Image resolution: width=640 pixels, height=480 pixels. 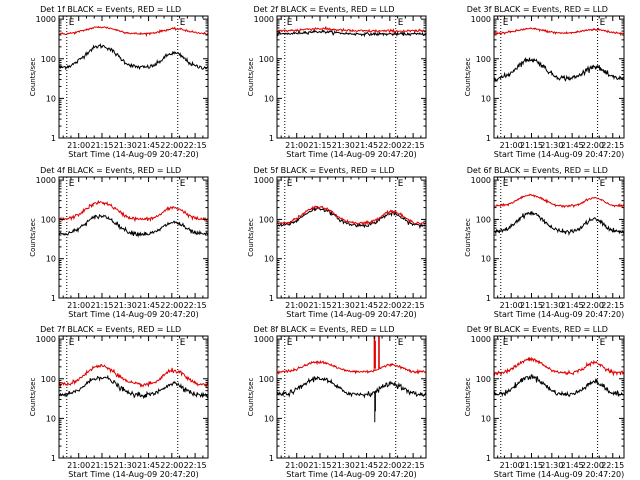 What do you see at coordinates (110, 9) in the screenshot?
I see `panel-title: Det 1f BLACK = Events, RED = LLD` at bounding box center [110, 9].